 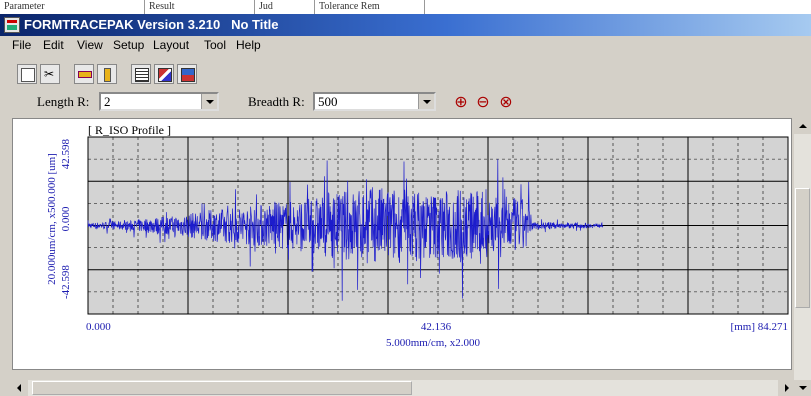 I want to click on toolbar: ✂, so click(x=405, y=72).